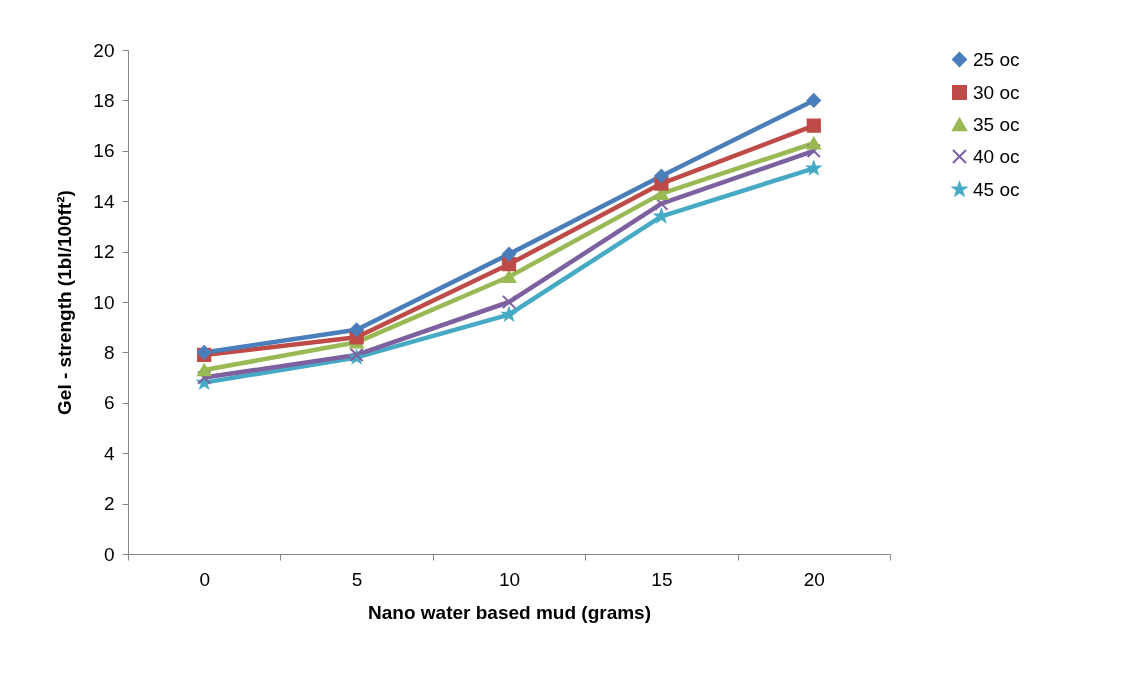 The width and height of the screenshot is (1145, 681). Describe the element at coordinates (109, 504) in the screenshot. I see `y-tick-label: 2` at that location.